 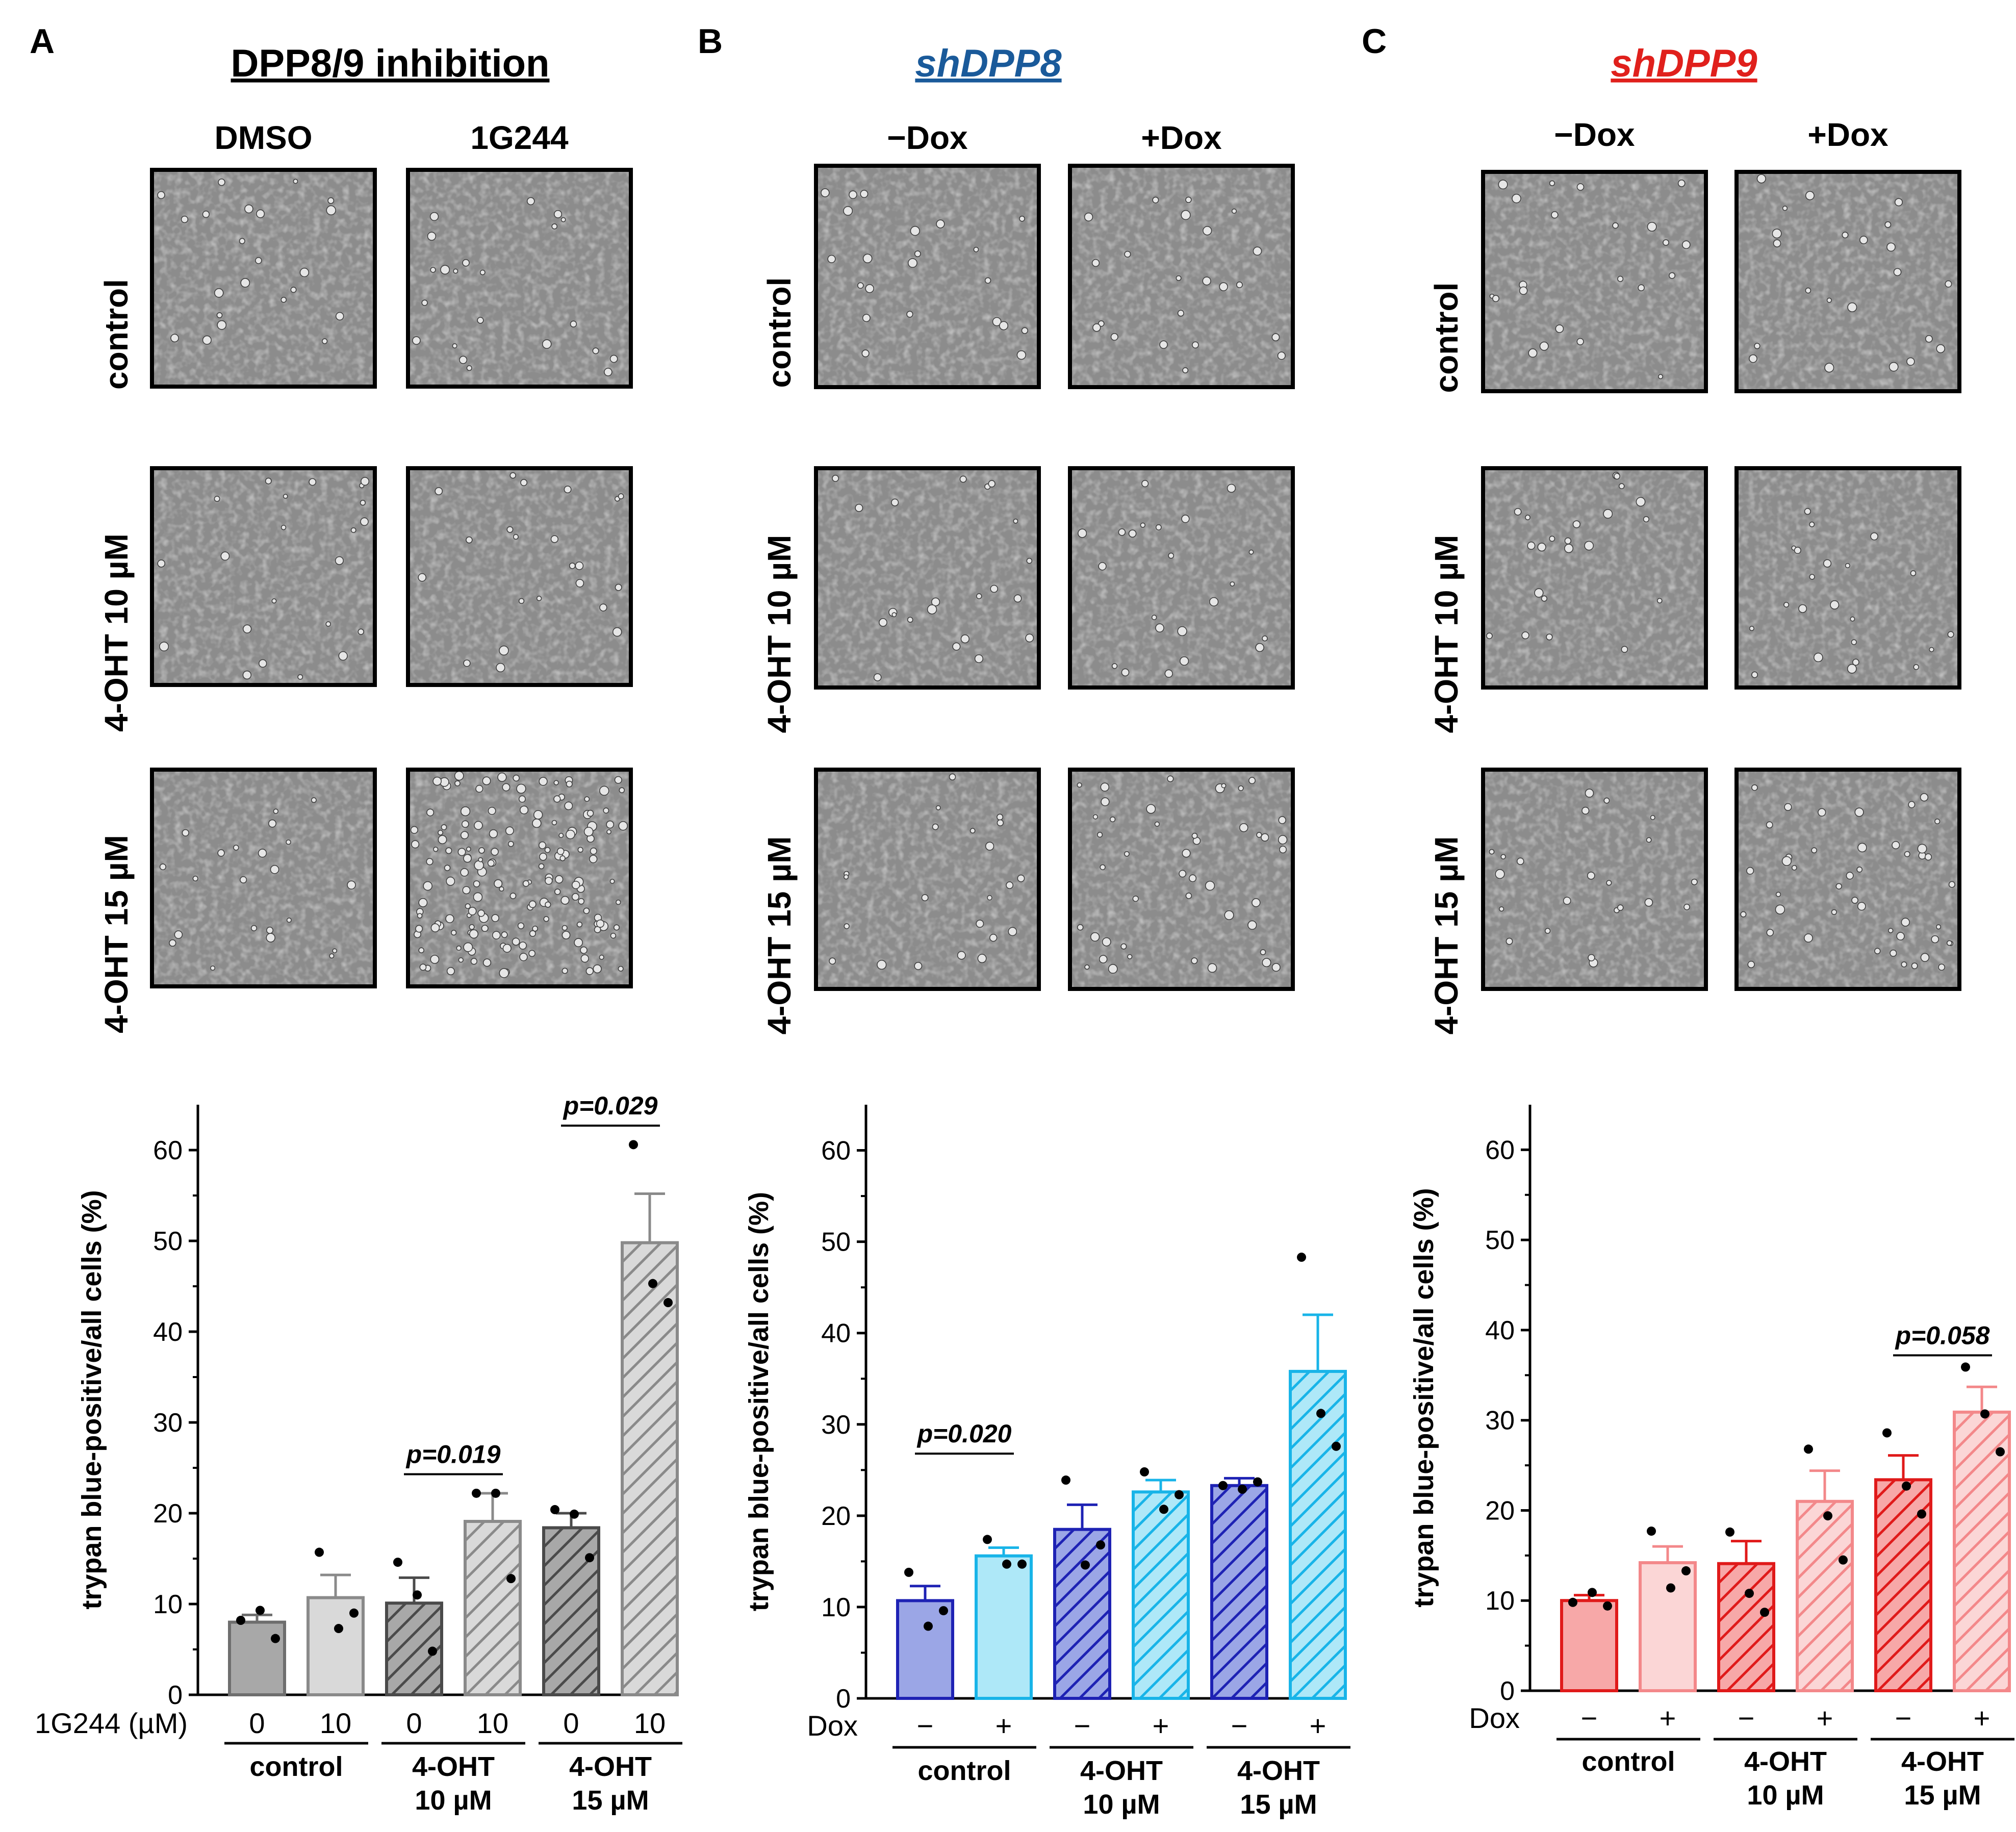 I want to click on group-label: 10 µM, so click(x=1121, y=1804).